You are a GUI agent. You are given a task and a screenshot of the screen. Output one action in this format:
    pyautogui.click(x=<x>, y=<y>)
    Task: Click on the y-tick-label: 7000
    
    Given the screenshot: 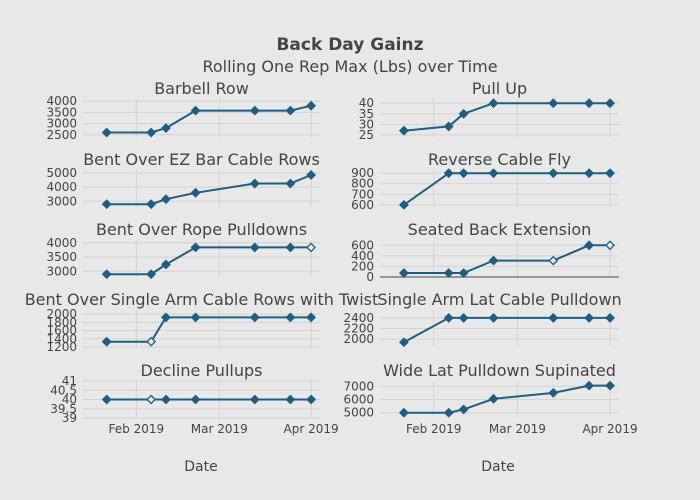 What is the action you would take?
    pyautogui.click(x=358, y=386)
    